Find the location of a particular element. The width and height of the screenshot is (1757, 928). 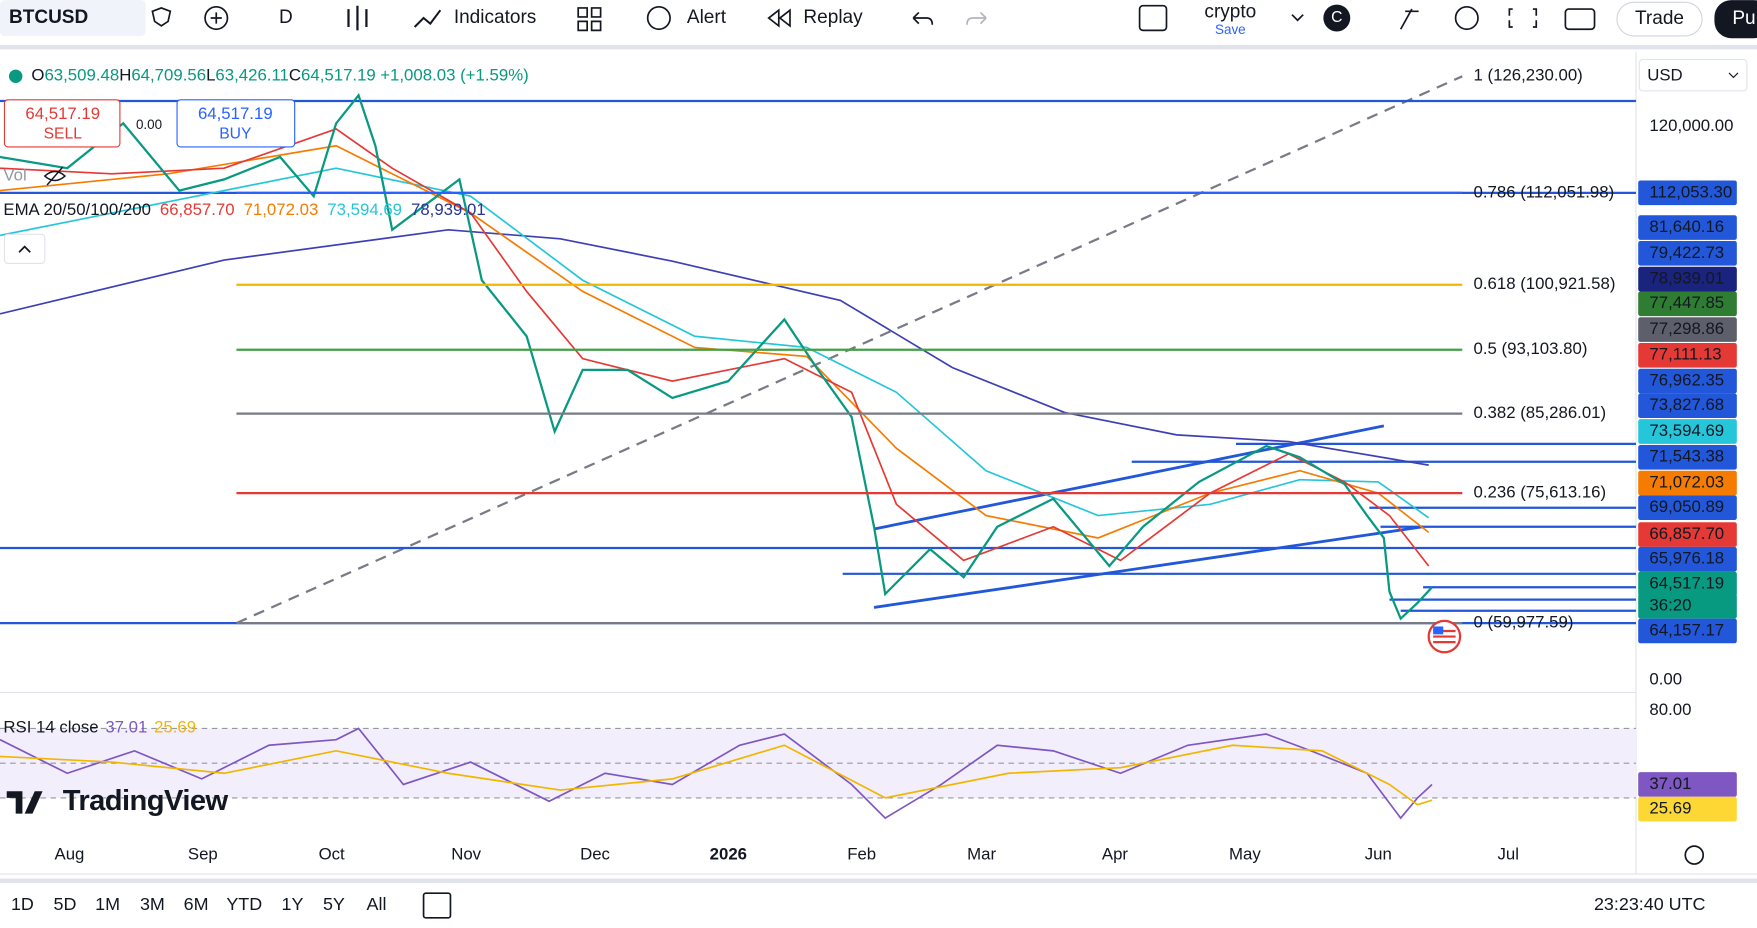

ema-value: 71,072.03 is located at coordinates (281, 209).